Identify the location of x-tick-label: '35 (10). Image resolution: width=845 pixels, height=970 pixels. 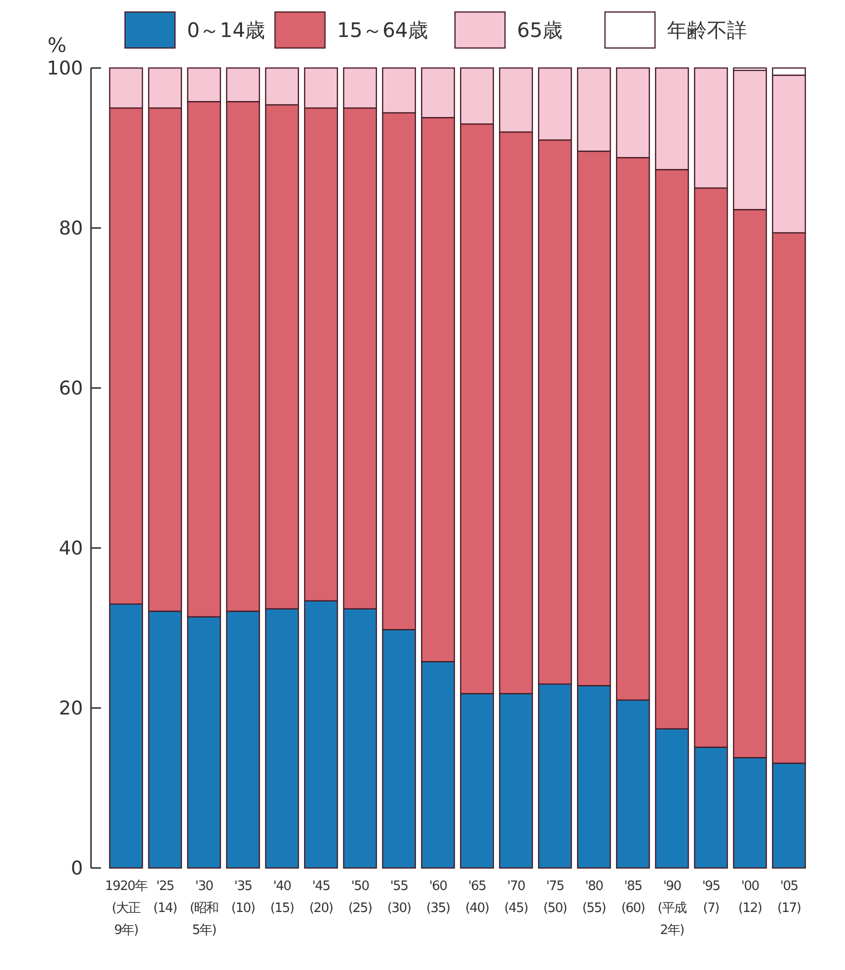
(243, 897).